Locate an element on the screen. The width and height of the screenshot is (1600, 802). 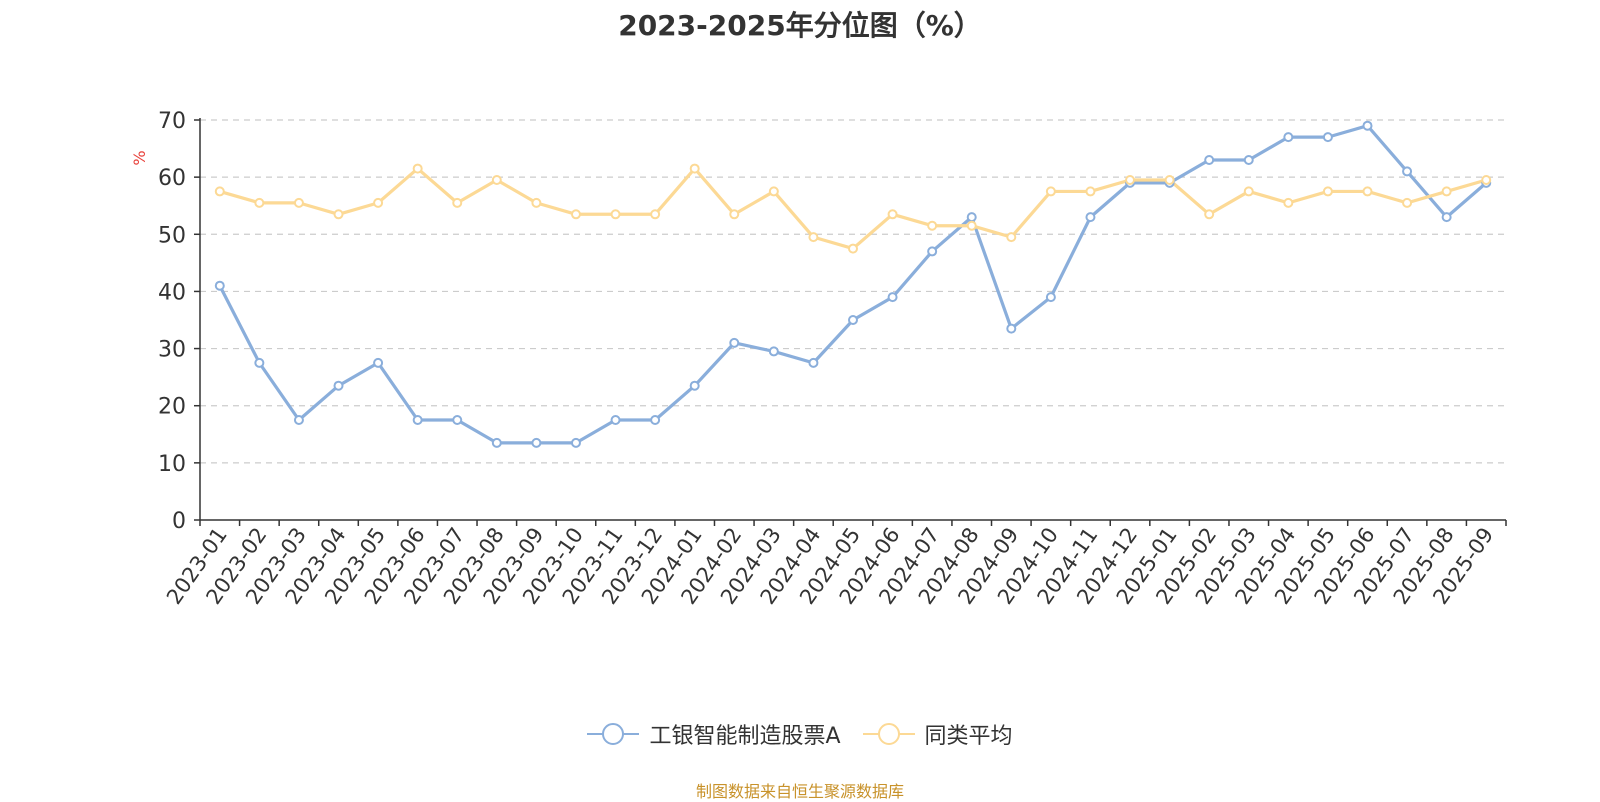
legend-swatch-peer-icon is located at coordinates (888, 734).